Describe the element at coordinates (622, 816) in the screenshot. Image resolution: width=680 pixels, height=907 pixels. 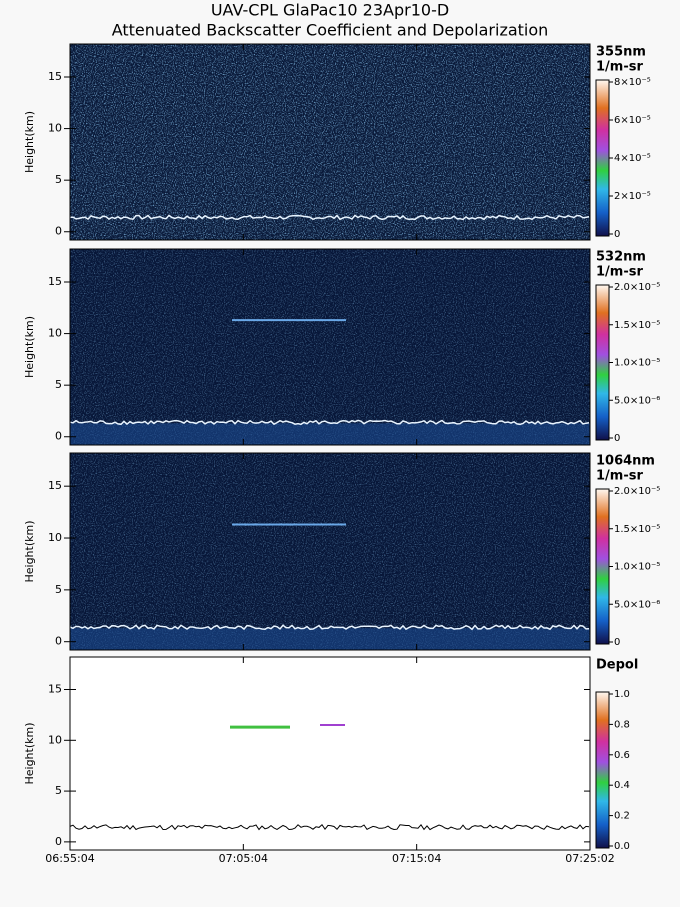
I see `colorbar-tick-label: 0.2` at that location.